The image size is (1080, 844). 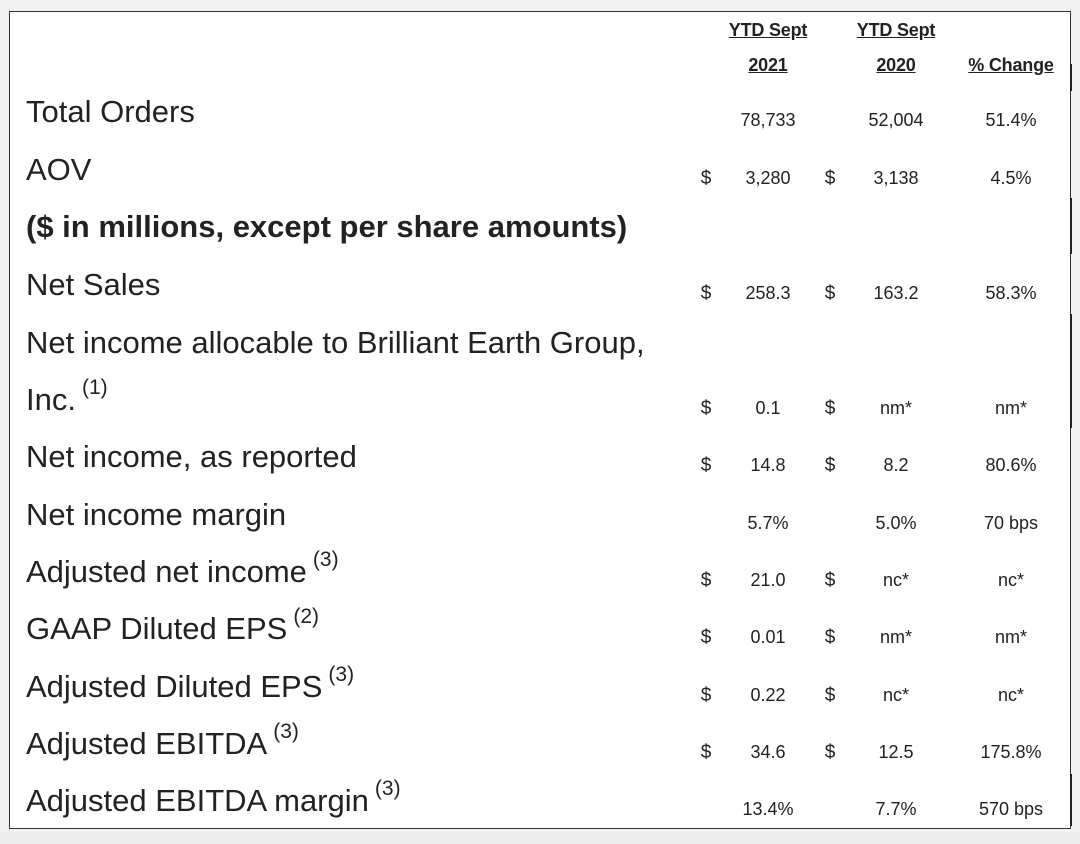 I want to click on row-label-text: Net income, as reported, so click(x=191, y=456).